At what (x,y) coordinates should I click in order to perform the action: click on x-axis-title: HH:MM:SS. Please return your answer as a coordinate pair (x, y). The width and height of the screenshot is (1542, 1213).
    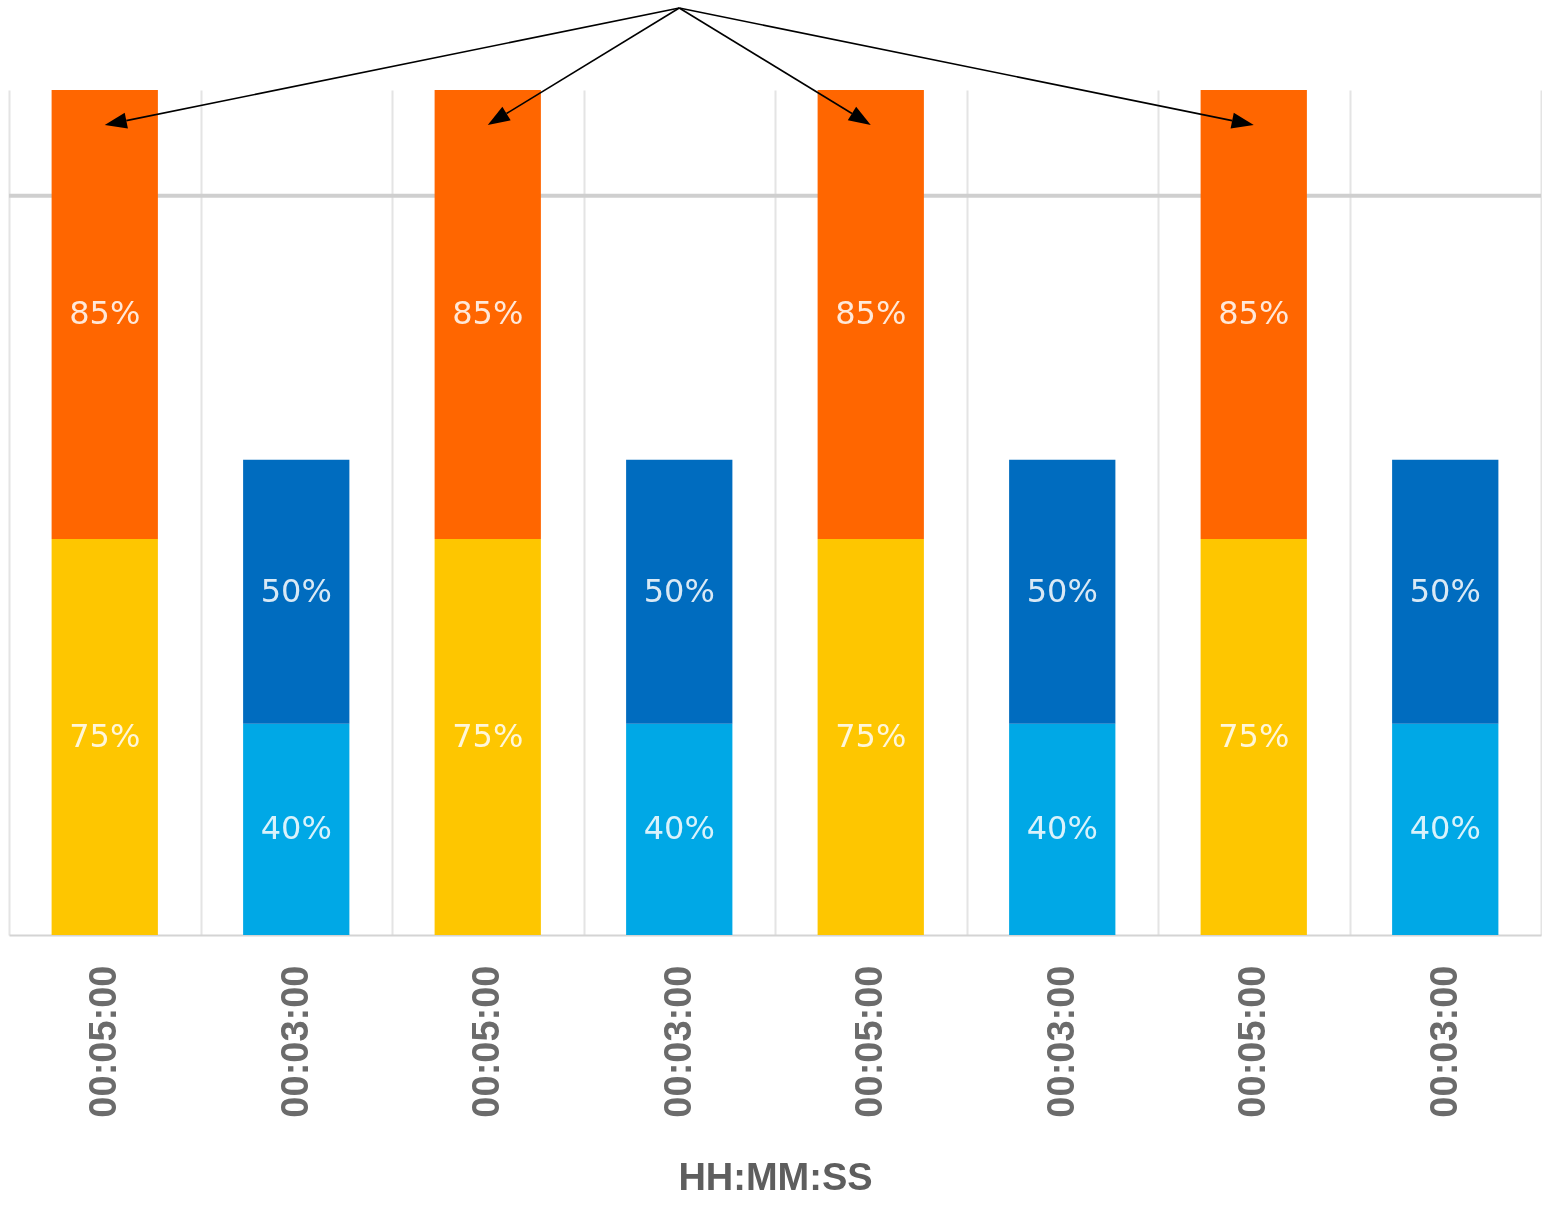
    Looking at the image, I should click on (775, 1176).